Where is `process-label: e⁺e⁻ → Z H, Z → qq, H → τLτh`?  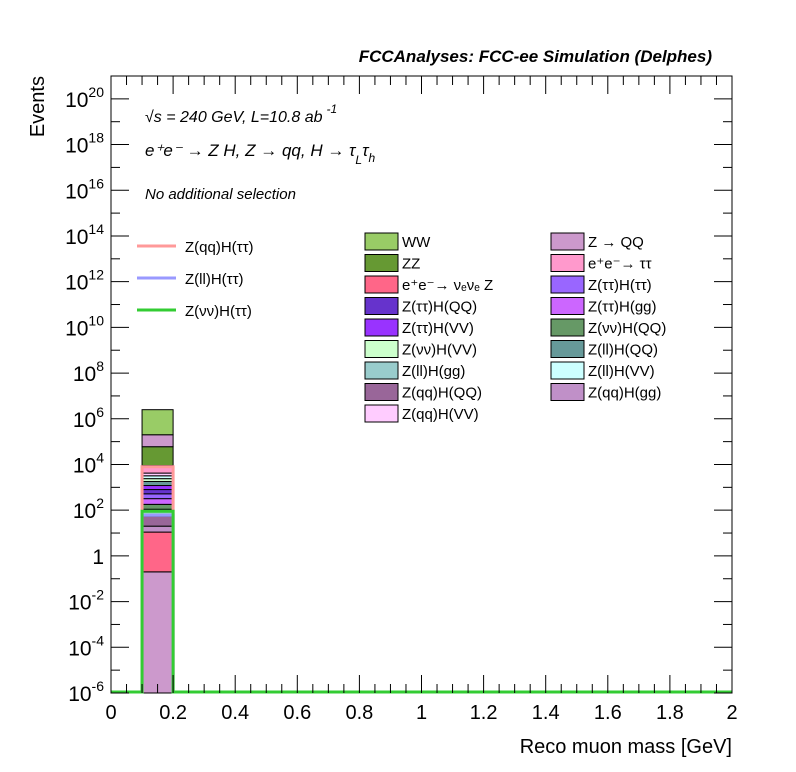 process-label: e⁺e⁻ → Z H, Z → qq, H → τLτh is located at coordinates (260, 154).